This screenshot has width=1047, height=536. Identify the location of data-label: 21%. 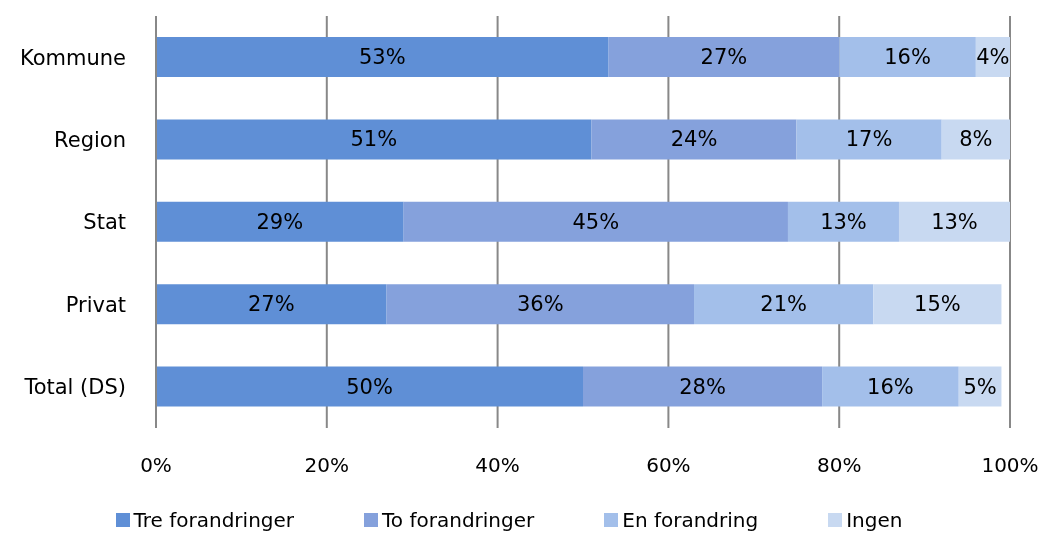
(784, 304).